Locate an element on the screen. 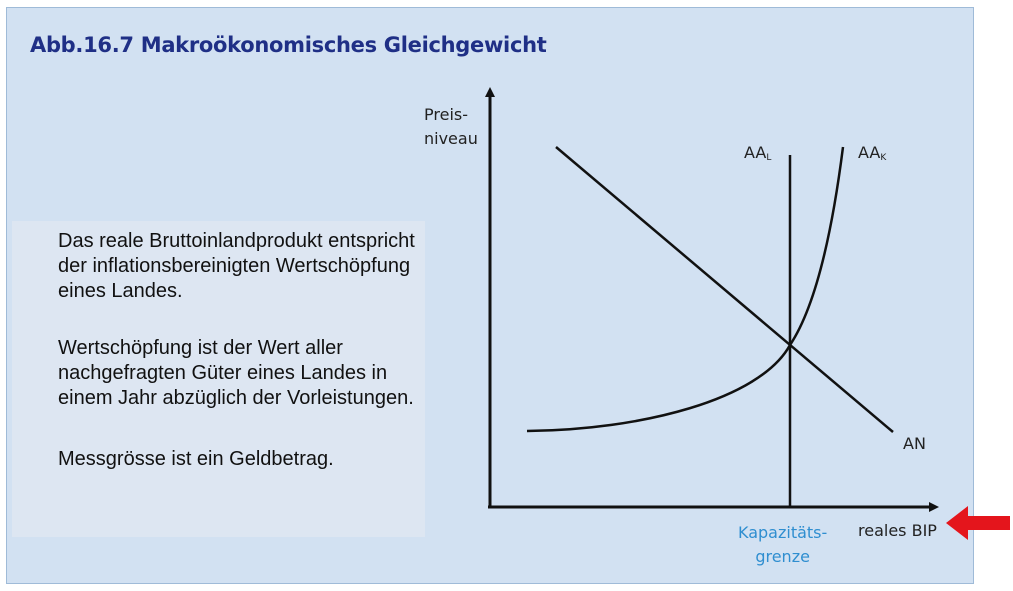 This screenshot has height=591, width=1013. aa-k-label: AAK is located at coordinates (872, 153).